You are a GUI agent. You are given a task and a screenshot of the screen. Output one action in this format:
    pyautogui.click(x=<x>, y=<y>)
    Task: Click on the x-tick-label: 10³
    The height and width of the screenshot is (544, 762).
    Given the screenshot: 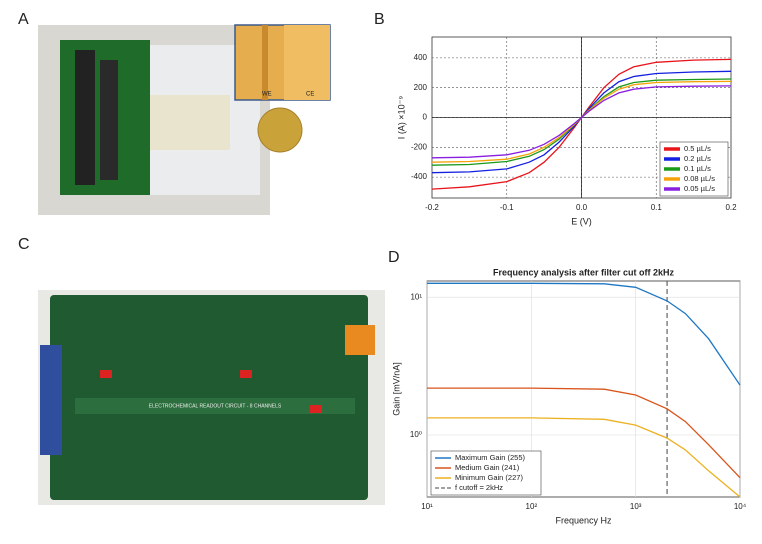 What is the action you would take?
    pyautogui.click(x=636, y=506)
    